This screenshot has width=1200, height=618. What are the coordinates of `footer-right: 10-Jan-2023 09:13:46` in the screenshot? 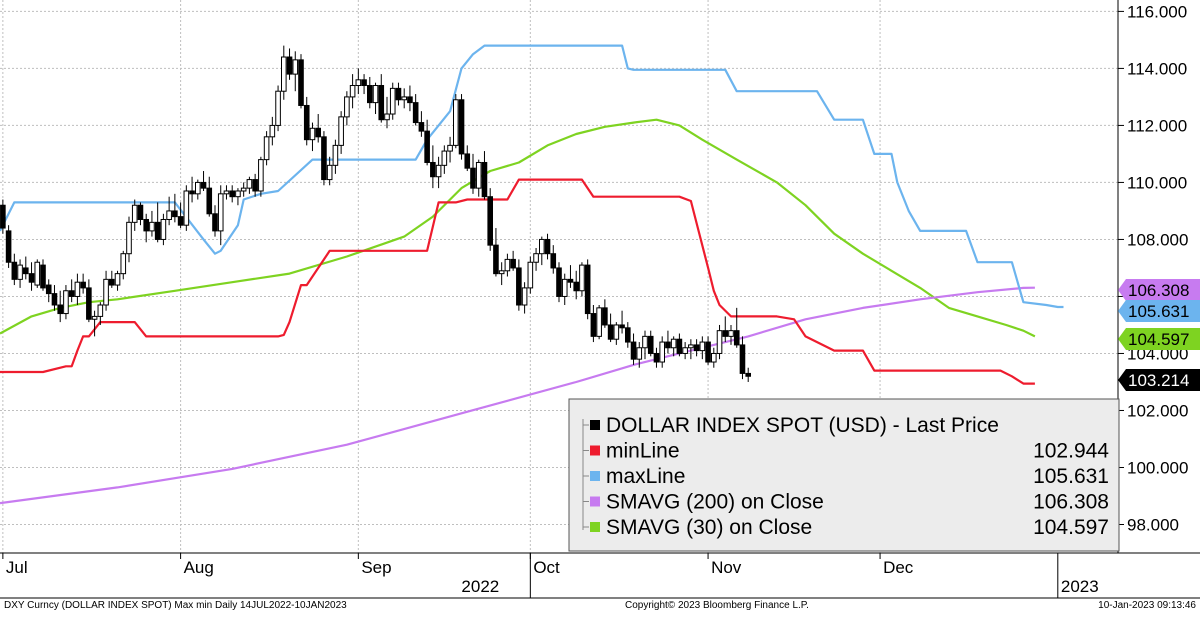 It's located at (1147, 605).